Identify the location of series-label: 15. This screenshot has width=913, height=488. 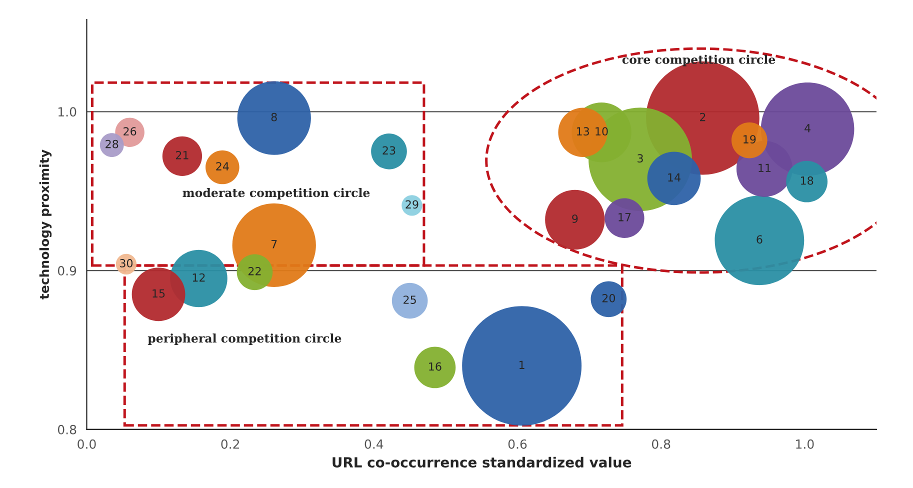
(158, 293).